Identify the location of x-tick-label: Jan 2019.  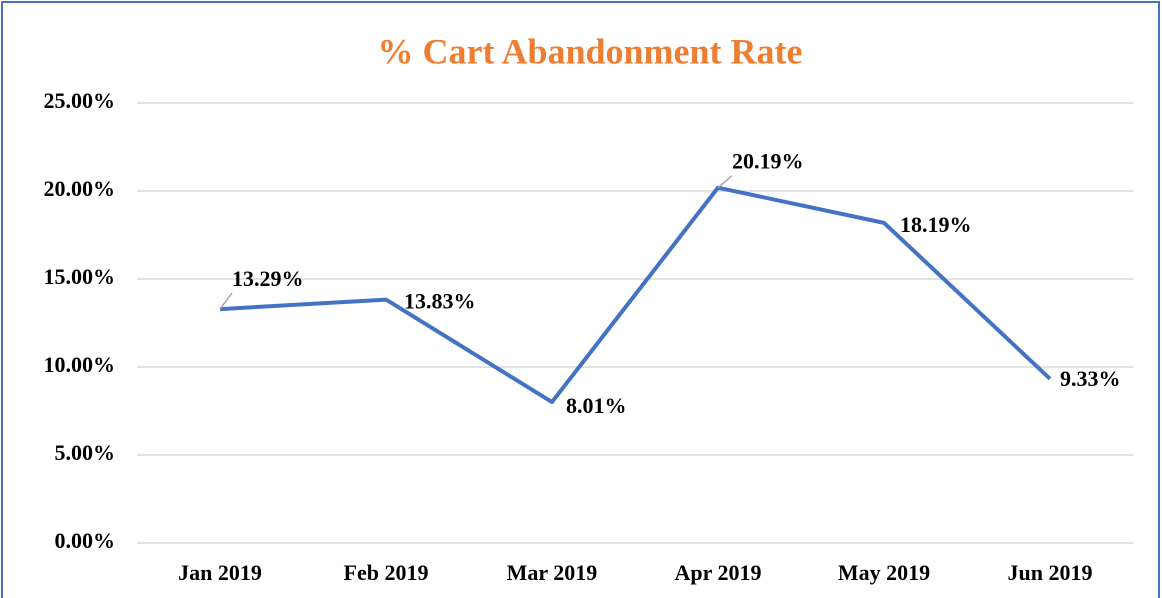
(220, 572).